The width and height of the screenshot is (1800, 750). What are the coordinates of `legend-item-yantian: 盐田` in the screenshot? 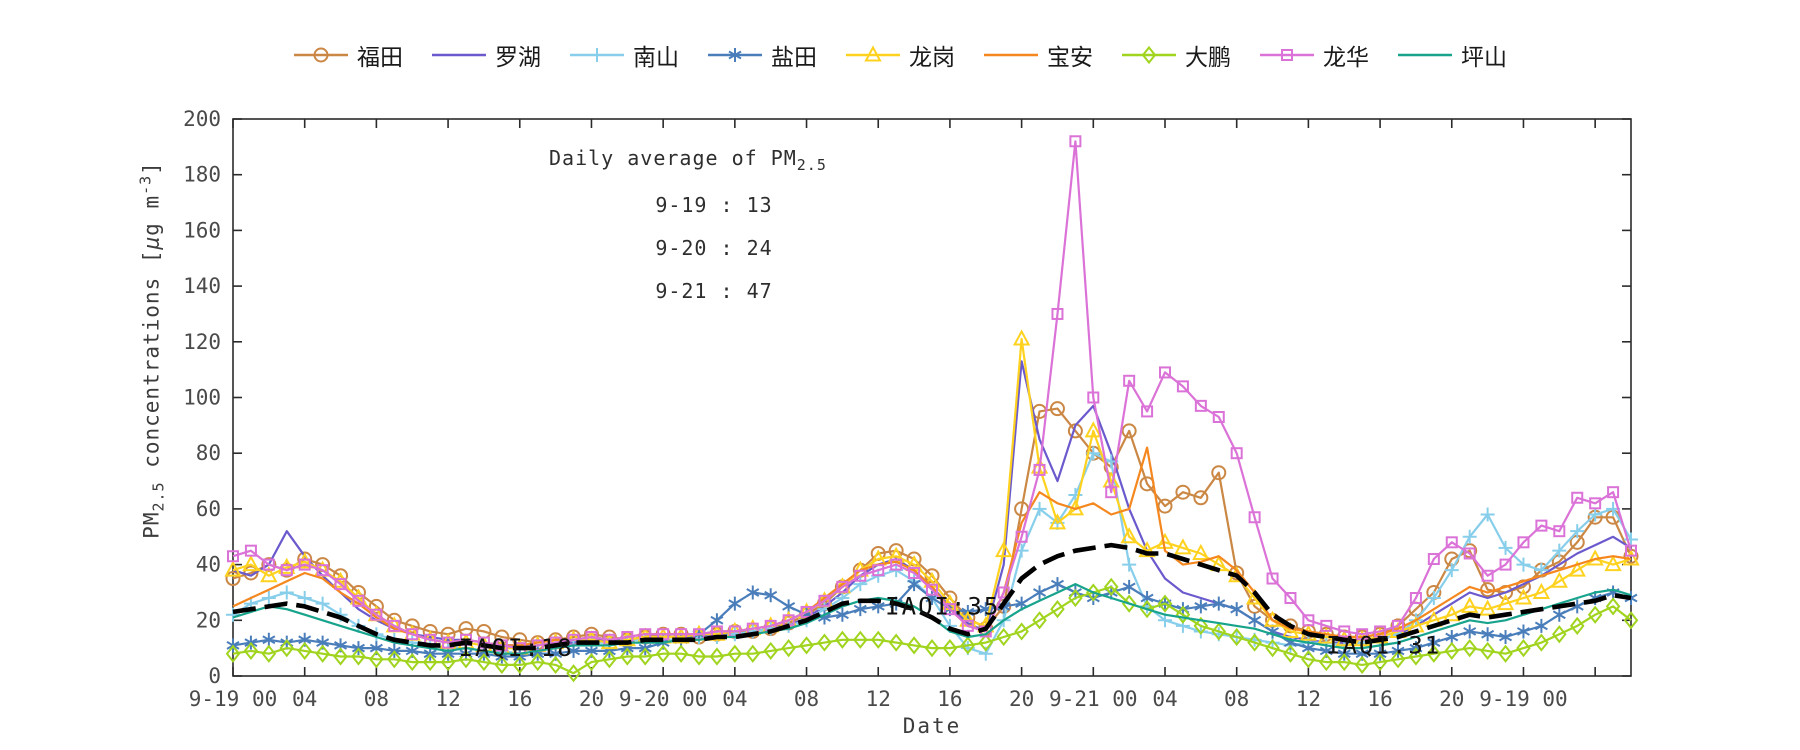 It's located at (762, 55).